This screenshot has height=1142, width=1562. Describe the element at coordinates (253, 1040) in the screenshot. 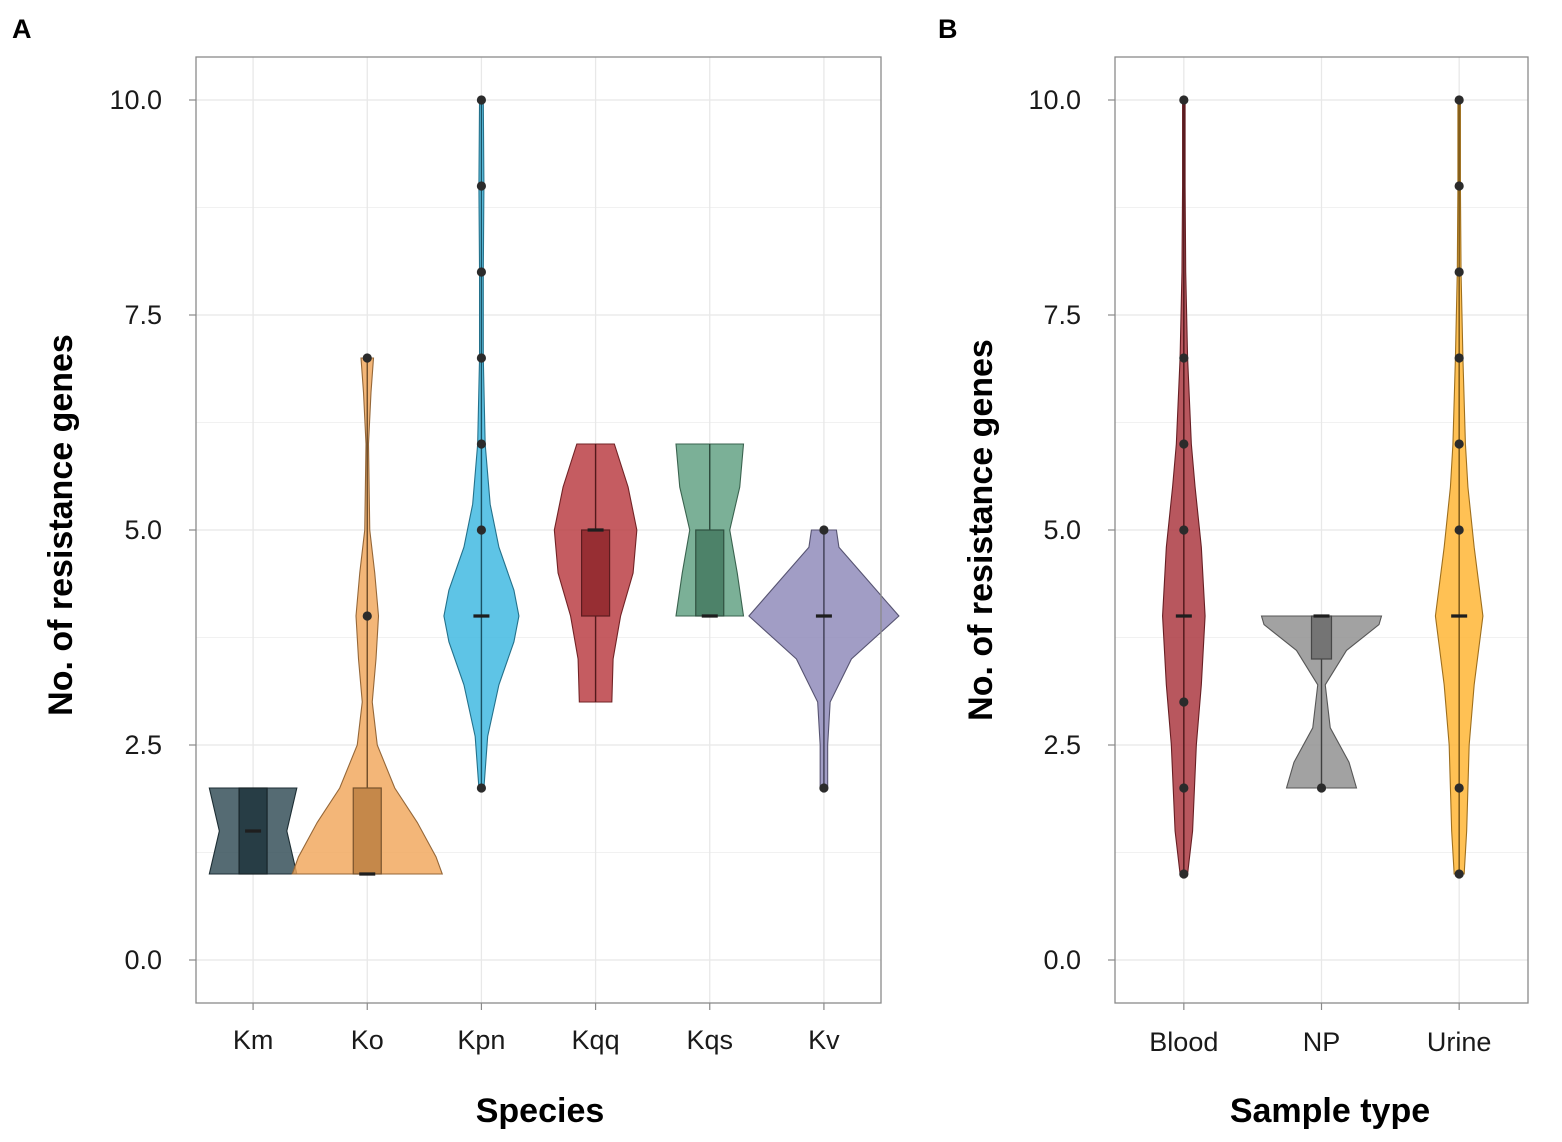

I see `x-tick-label-km: Km` at that location.